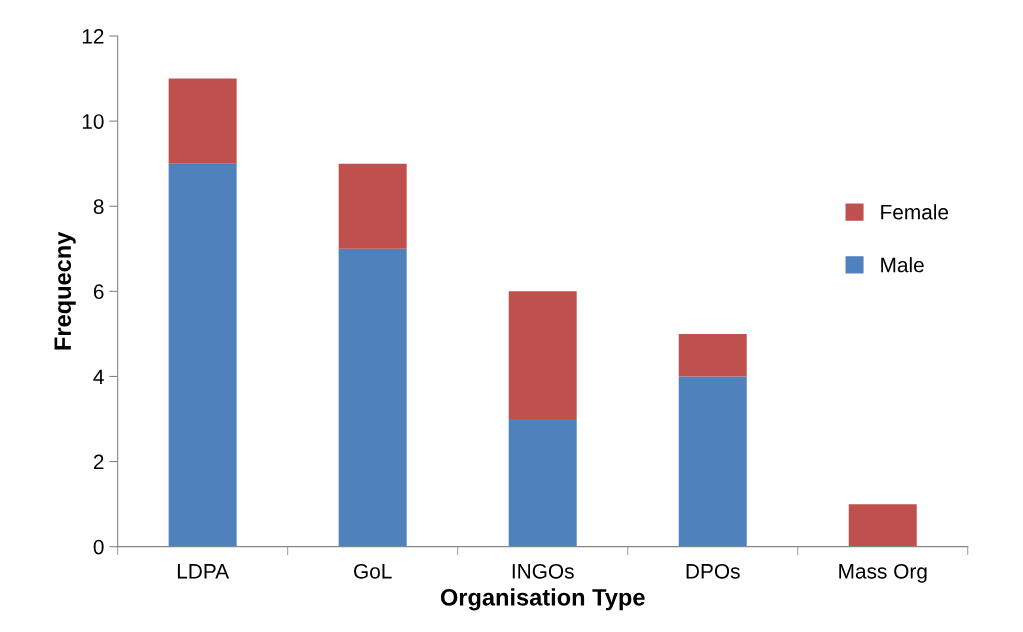 Image resolution: width=1023 pixels, height=632 pixels. Describe the element at coordinates (98, 462) in the screenshot. I see `y-tick-label: 2` at that location.